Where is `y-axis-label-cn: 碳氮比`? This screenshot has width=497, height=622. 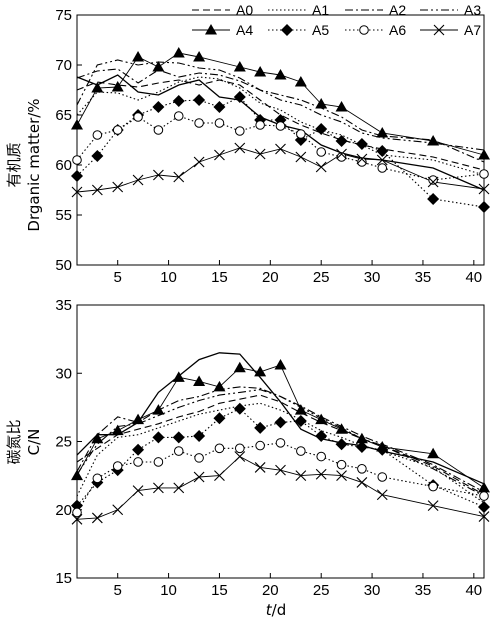 y-axis-label-cn: 碳氮比 is located at coordinates (14, 441).